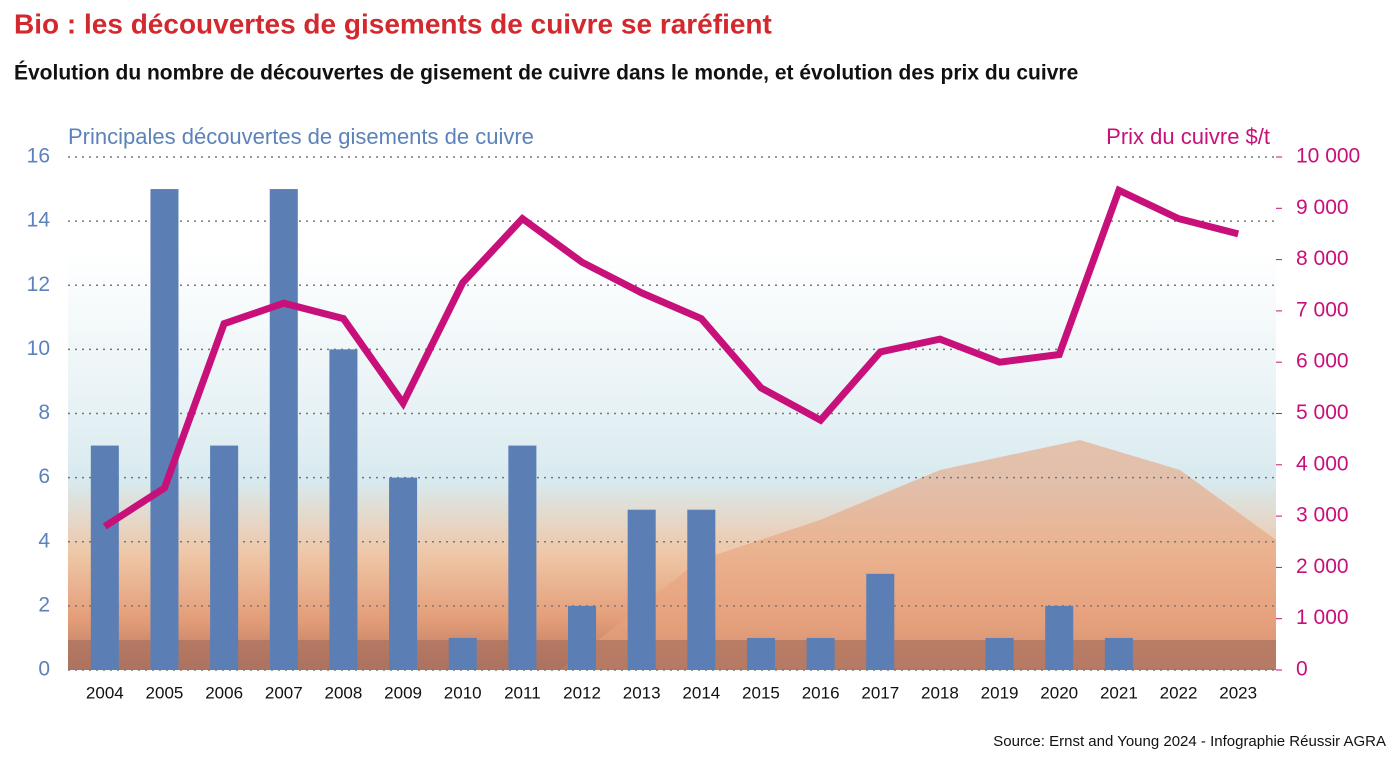 The image size is (1400, 757). I want to click on y2-tick-label: 1 000, so click(1322, 617).